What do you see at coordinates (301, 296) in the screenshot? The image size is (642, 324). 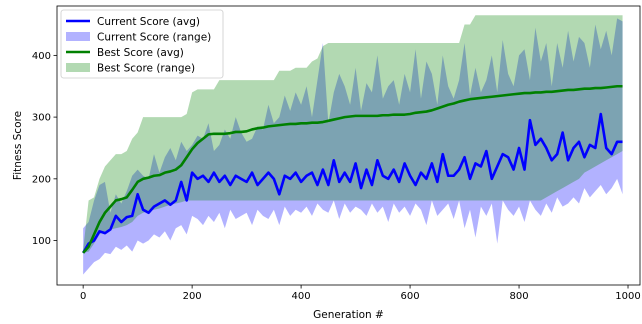 I see `x-tick-label: 400` at bounding box center [301, 296].